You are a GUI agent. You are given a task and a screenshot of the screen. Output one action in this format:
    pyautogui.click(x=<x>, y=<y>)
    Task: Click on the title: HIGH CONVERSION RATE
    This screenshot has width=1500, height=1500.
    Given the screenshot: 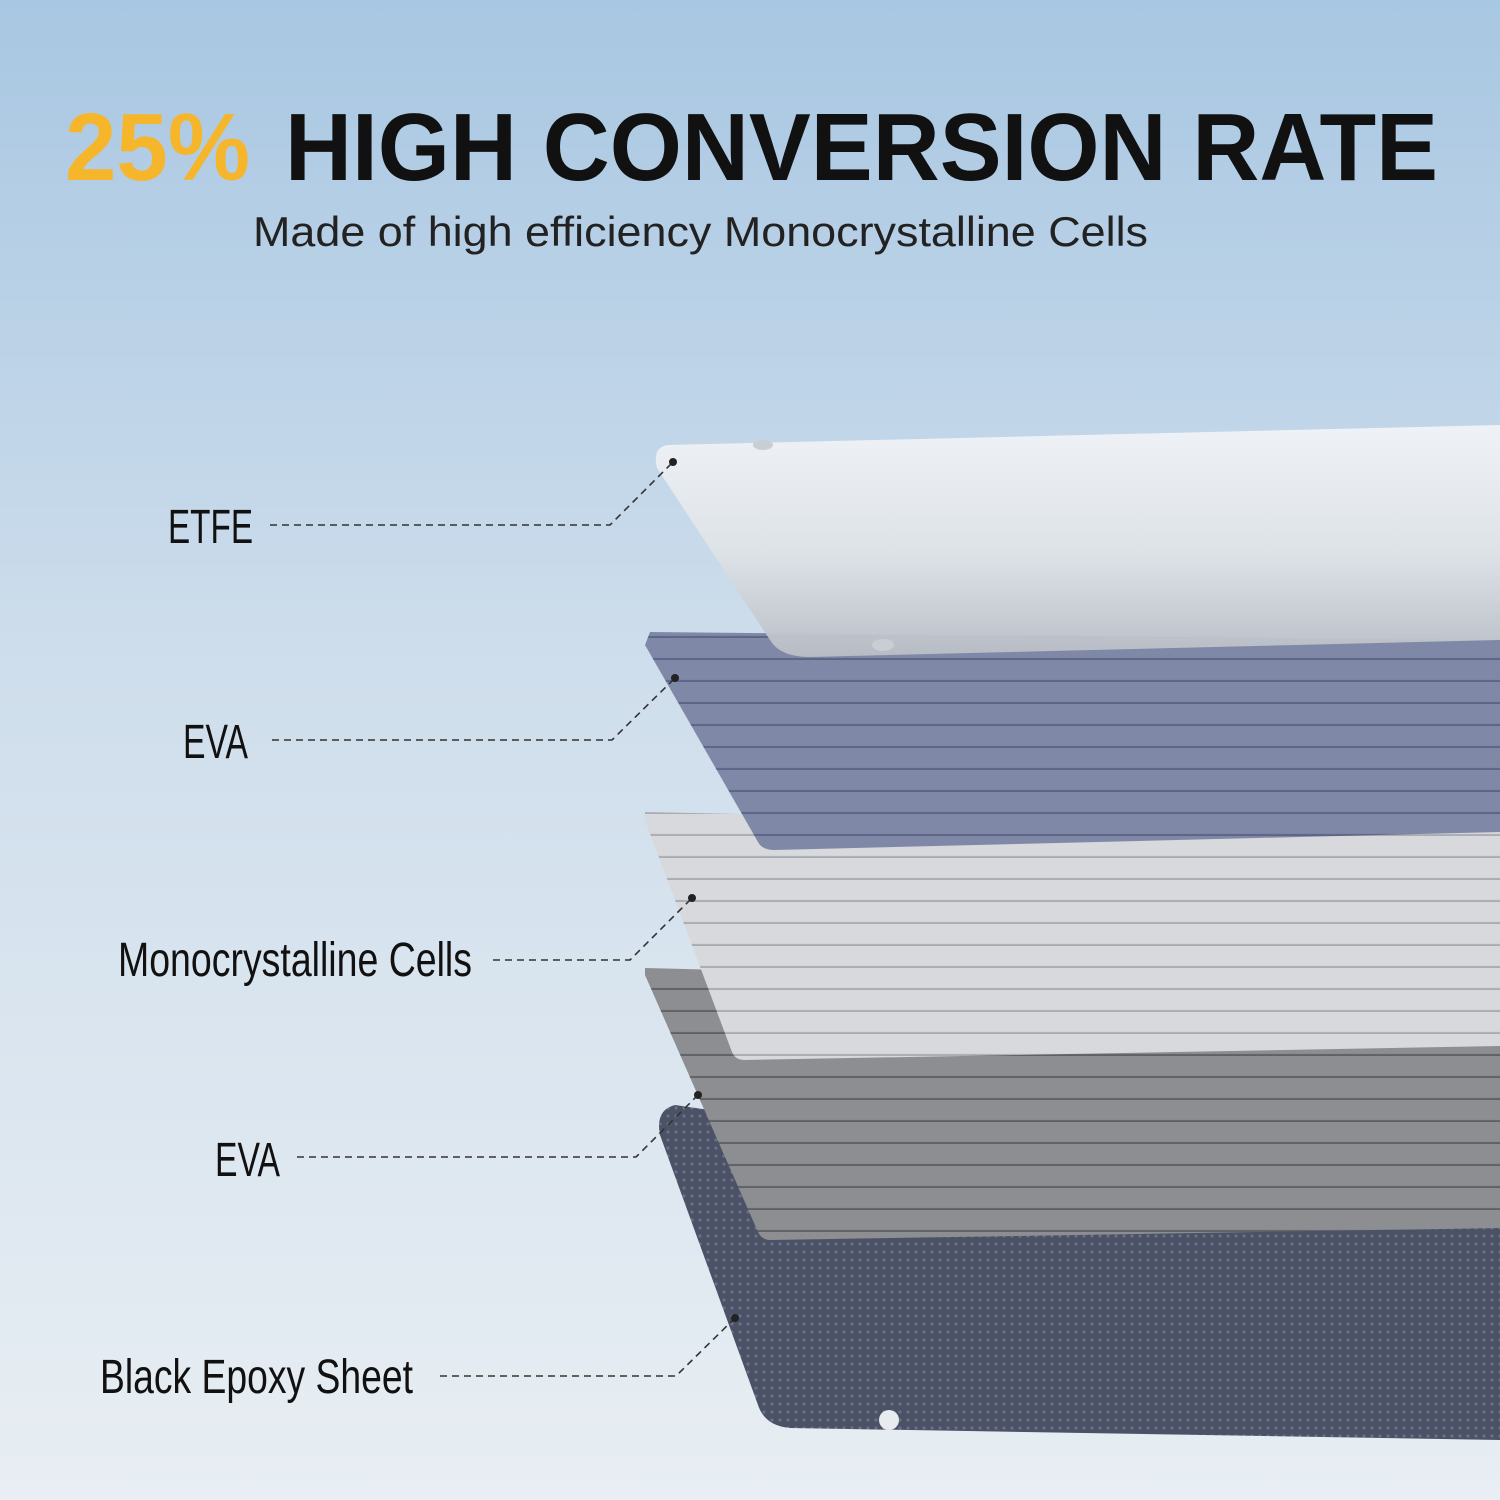 What is the action you would take?
    pyautogui.click(x=861, y=147)
    